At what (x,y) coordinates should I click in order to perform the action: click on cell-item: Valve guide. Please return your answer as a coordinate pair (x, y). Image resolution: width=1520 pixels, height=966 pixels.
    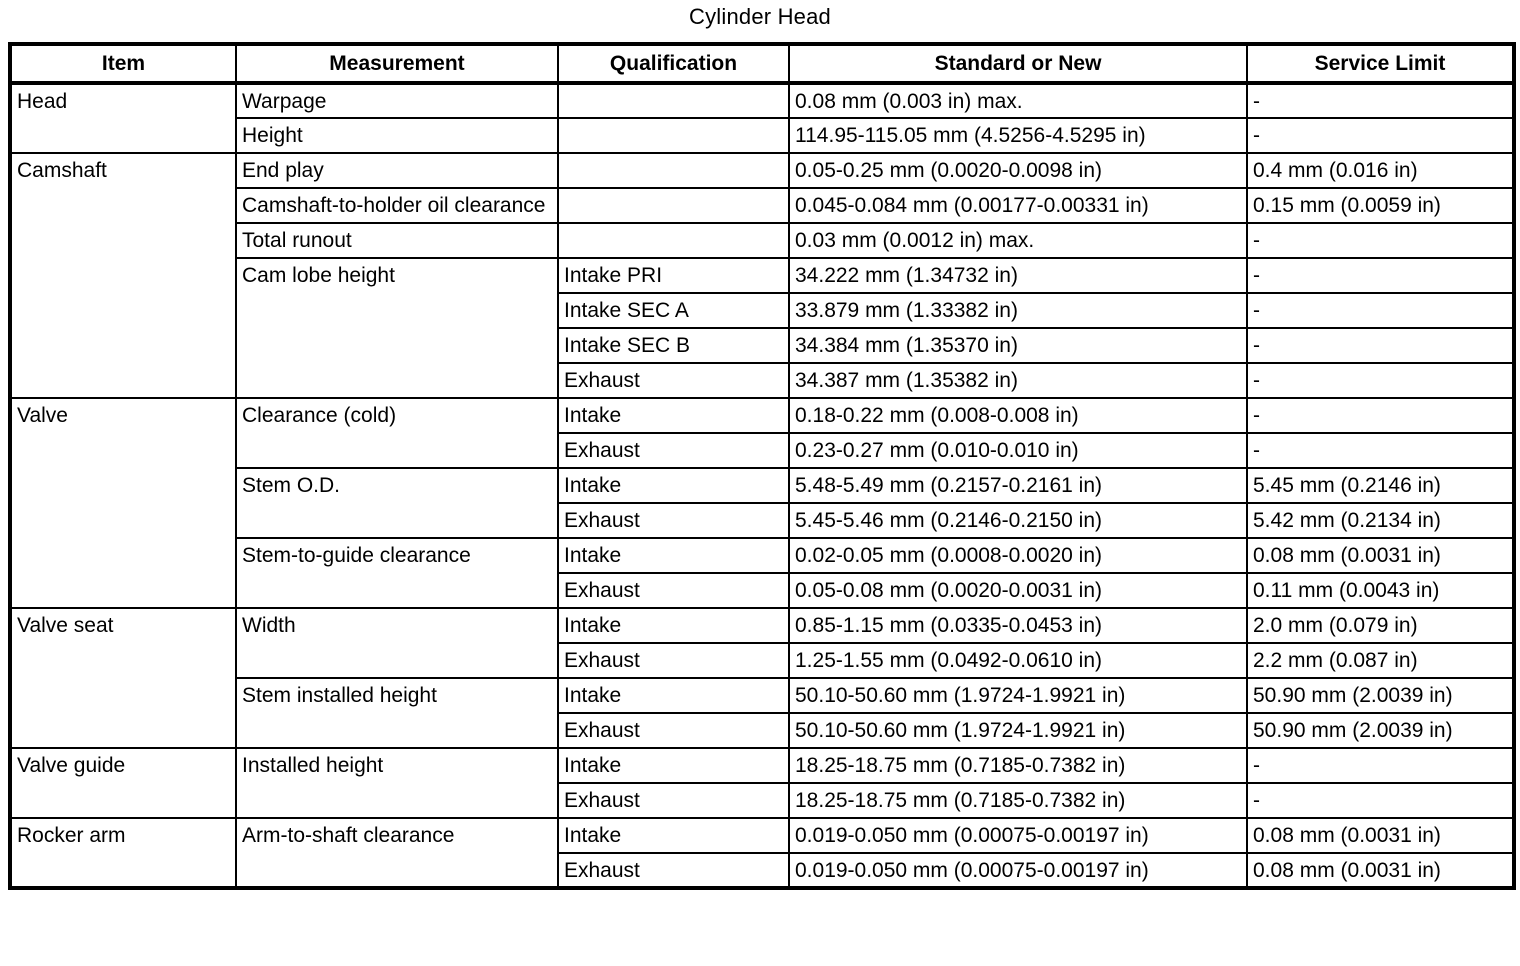
    Looking at the image, I should click on (123, 783).